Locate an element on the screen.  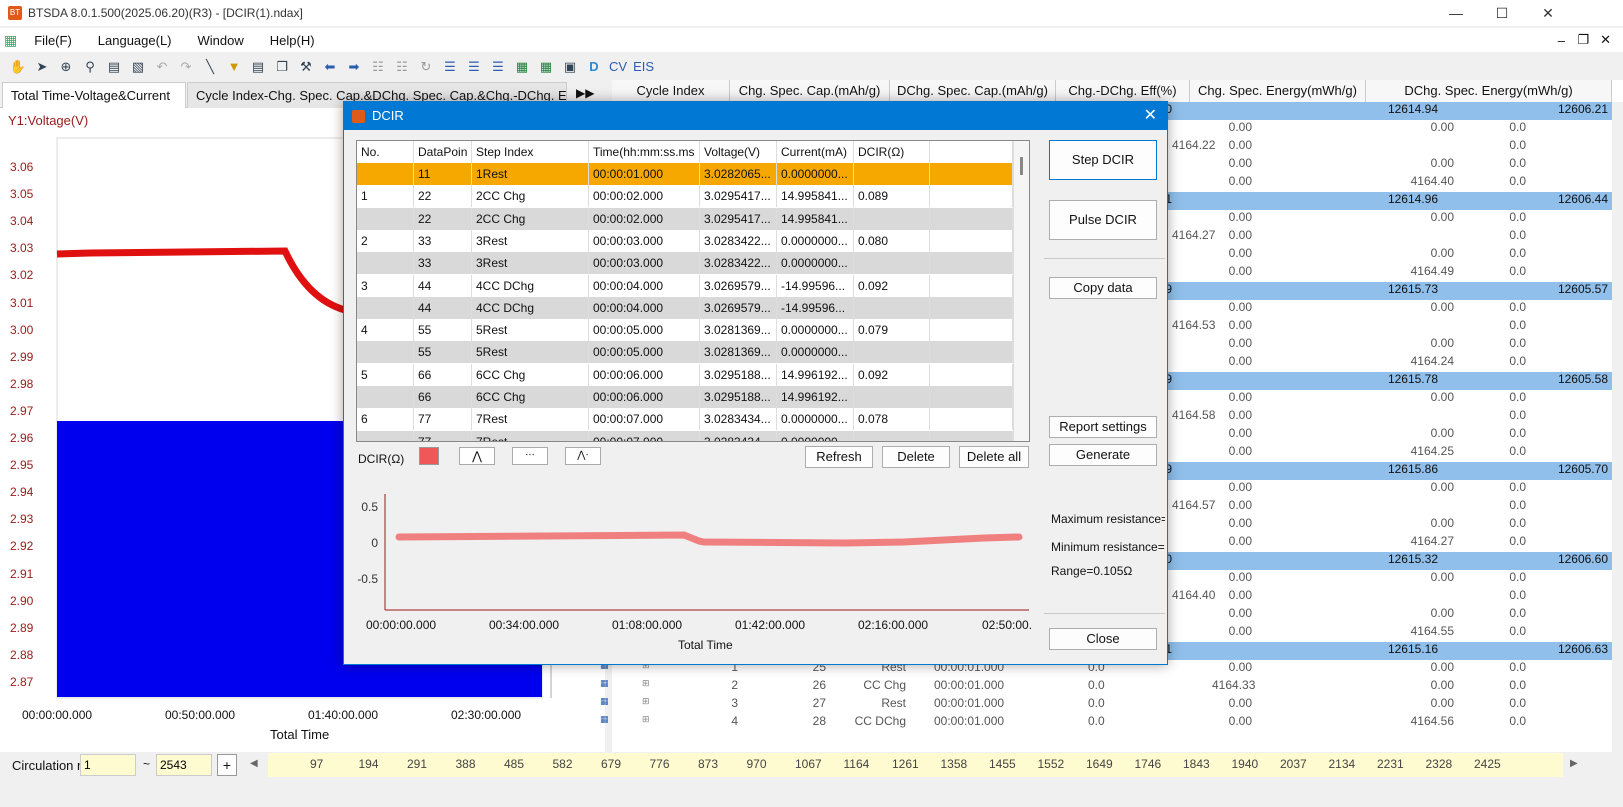
menu-window: Window is located at coordinates (220, 40).